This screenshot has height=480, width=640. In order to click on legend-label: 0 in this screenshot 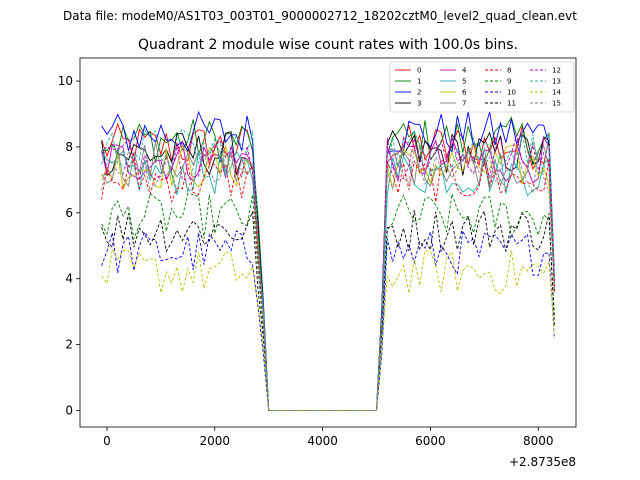, I will do `click(419, 71)`.